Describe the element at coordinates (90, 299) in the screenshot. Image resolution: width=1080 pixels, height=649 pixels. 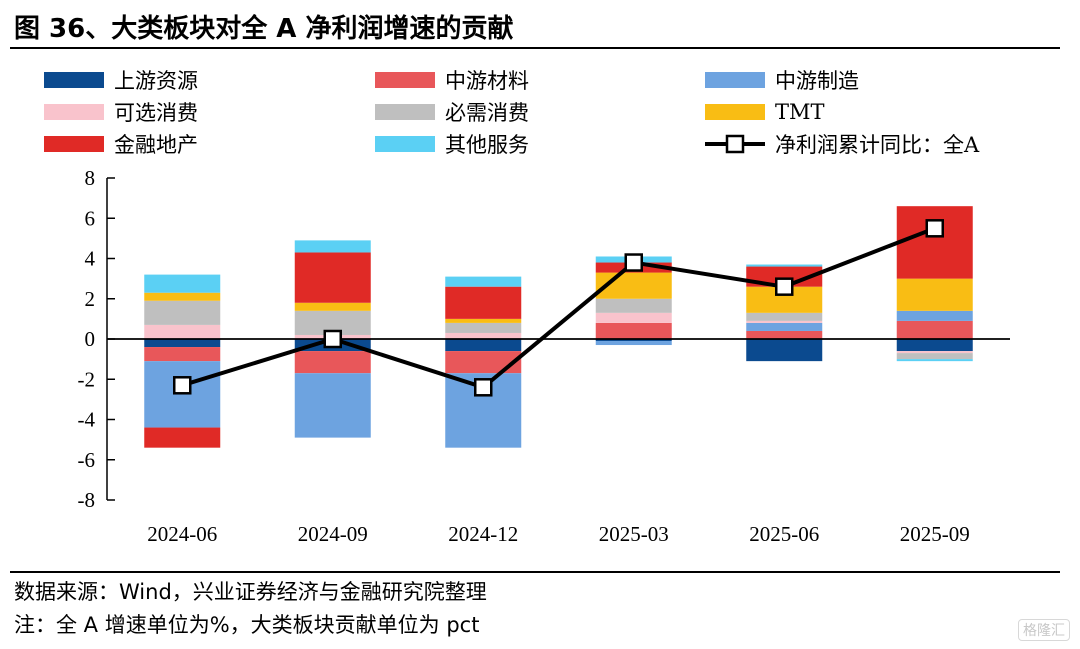
I see `y-tick-label-2: 2` at that location.